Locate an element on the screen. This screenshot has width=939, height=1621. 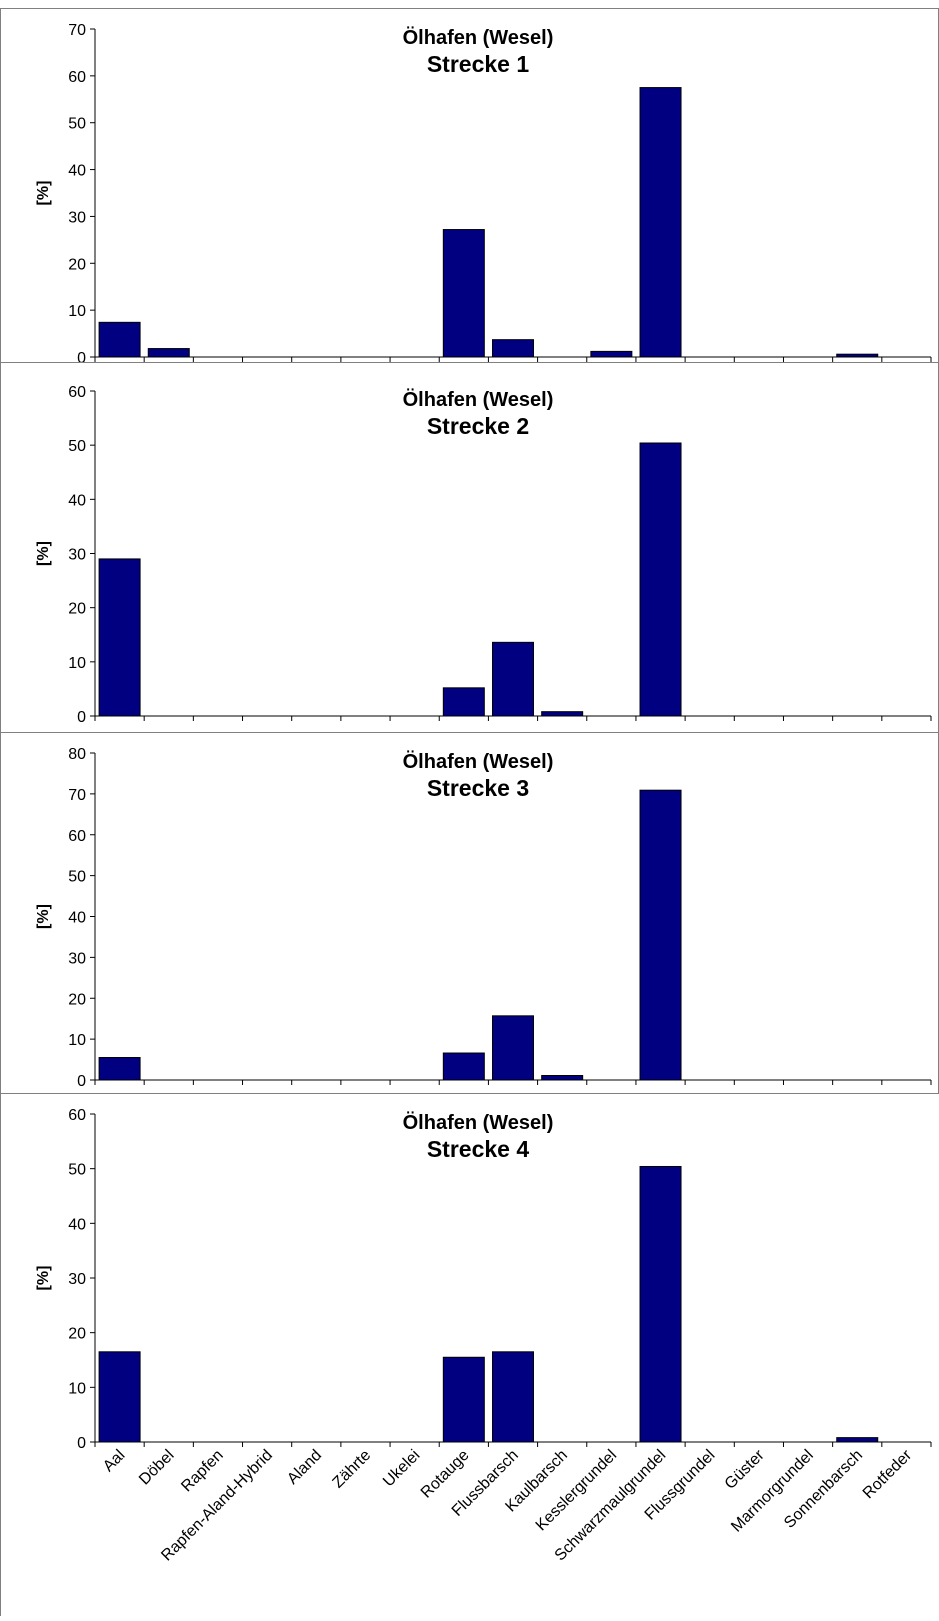
panel-3-bar-kaulbarsch is located at coordinates (562, 1078).